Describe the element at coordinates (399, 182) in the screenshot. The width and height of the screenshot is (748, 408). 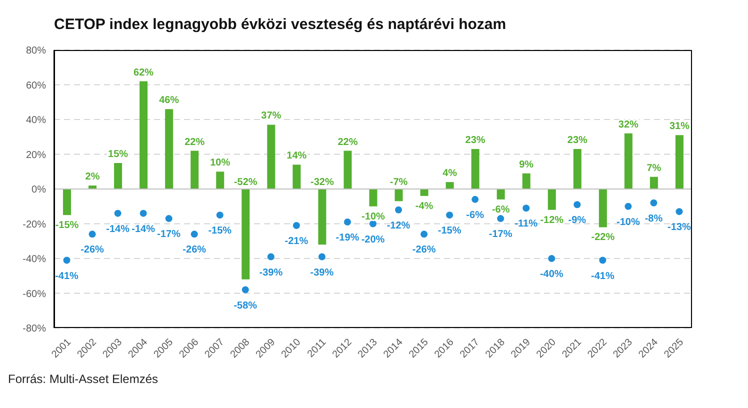
I see `data-label: -7%` at that location.